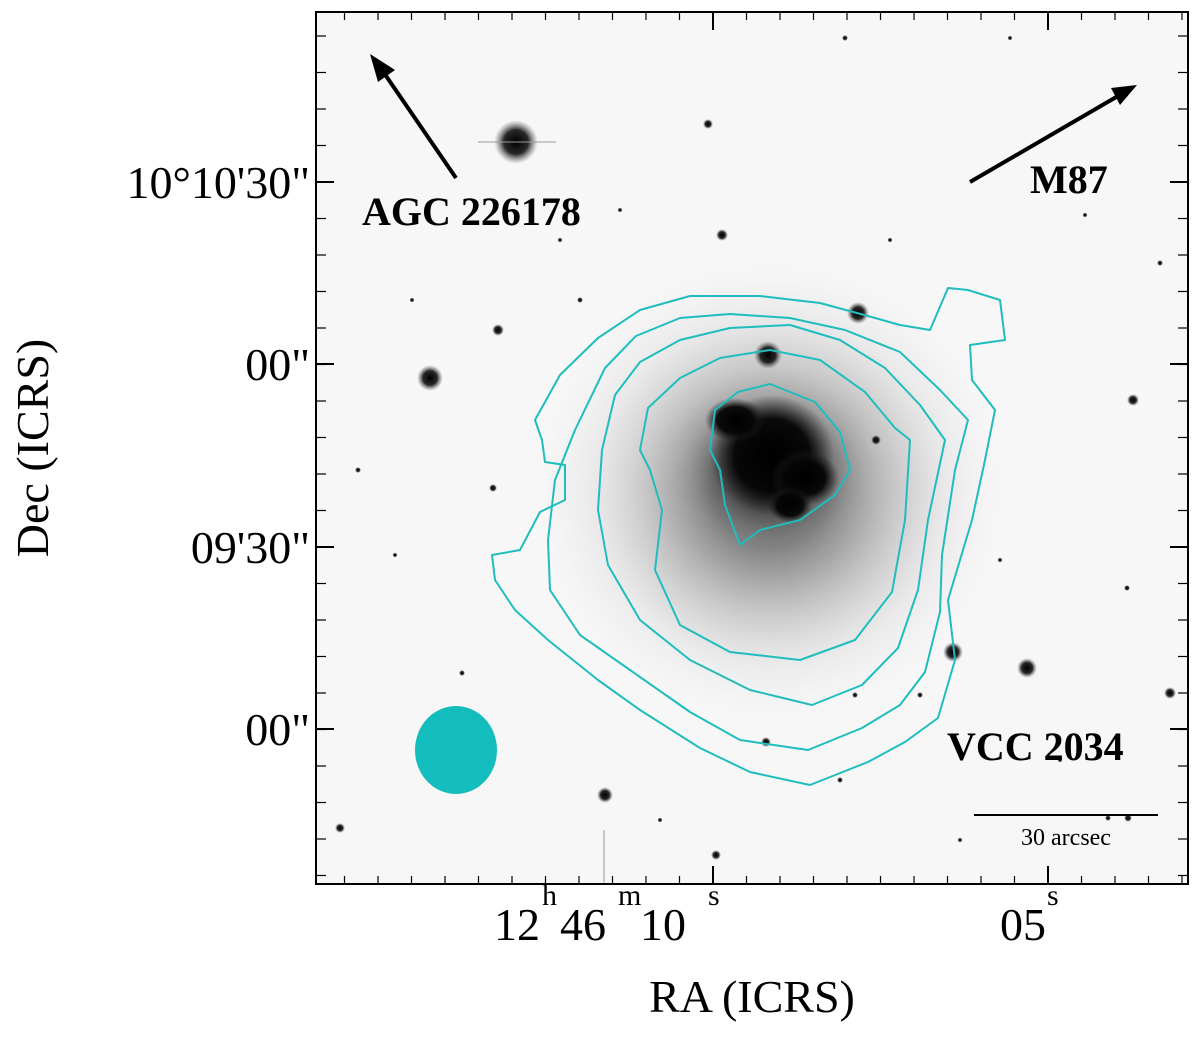 The width and height of the screenshot is (1200, 1040). Describe the element at coordinates (517, 924) in the screenshot. I see `ra-hours: 12` at that location.